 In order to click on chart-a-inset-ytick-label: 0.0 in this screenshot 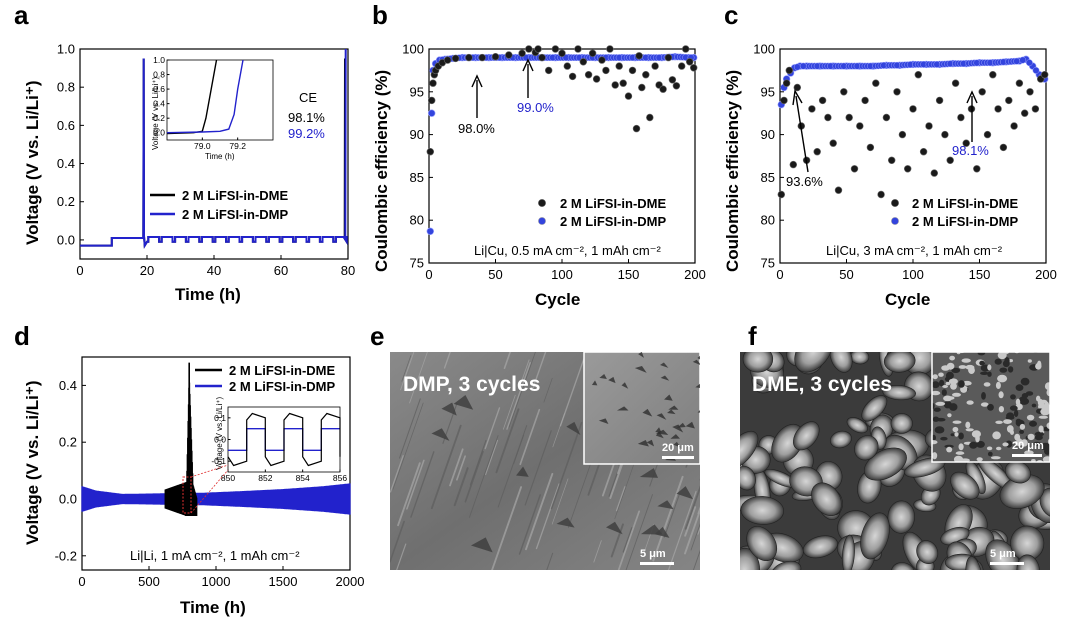, I will do `click(159, 133)`.